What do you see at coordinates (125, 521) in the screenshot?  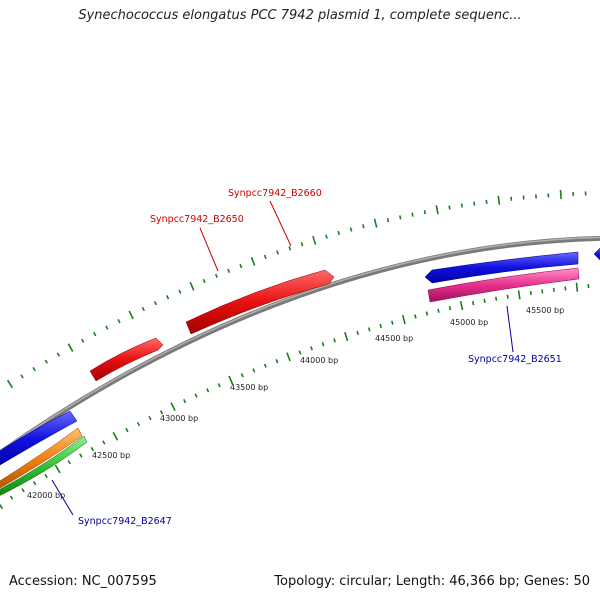 I see `gene-label-b2647: Synpcc7942_B2647` at bounding box center [125, 521].